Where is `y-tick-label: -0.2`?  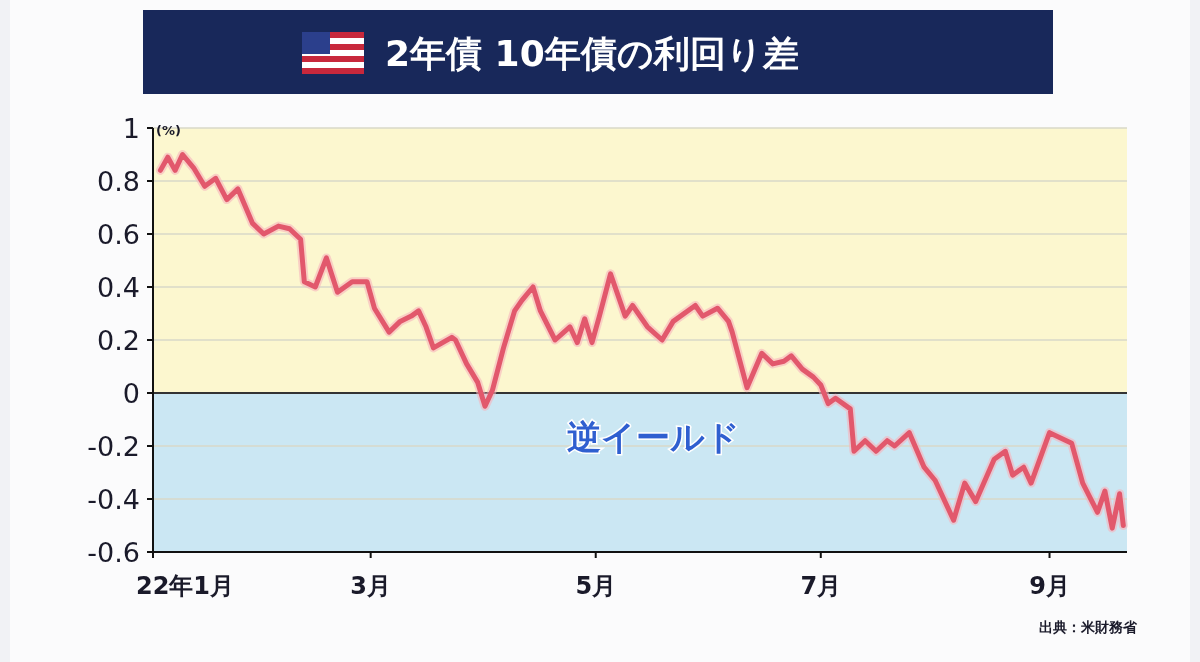
y-tick-label: -0.2 is located at coordinates (113, 446).